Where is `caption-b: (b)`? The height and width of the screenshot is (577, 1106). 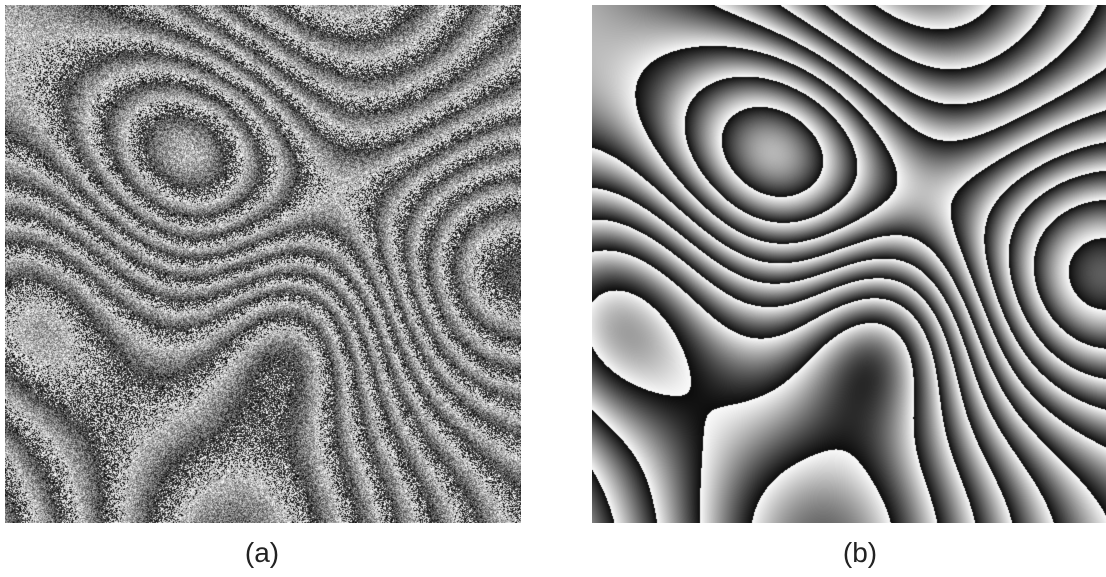
caption-b: (b) is located at coordinates (860, 552).